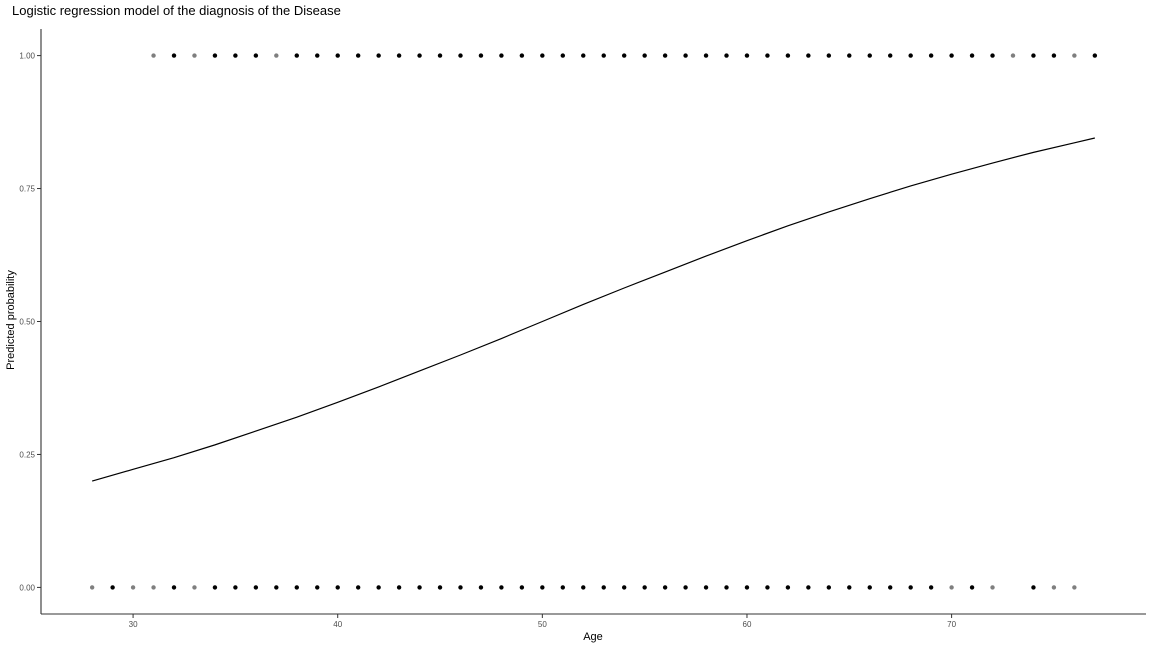  I want to click on y-tick-label: 1.00, so click(27, 56).